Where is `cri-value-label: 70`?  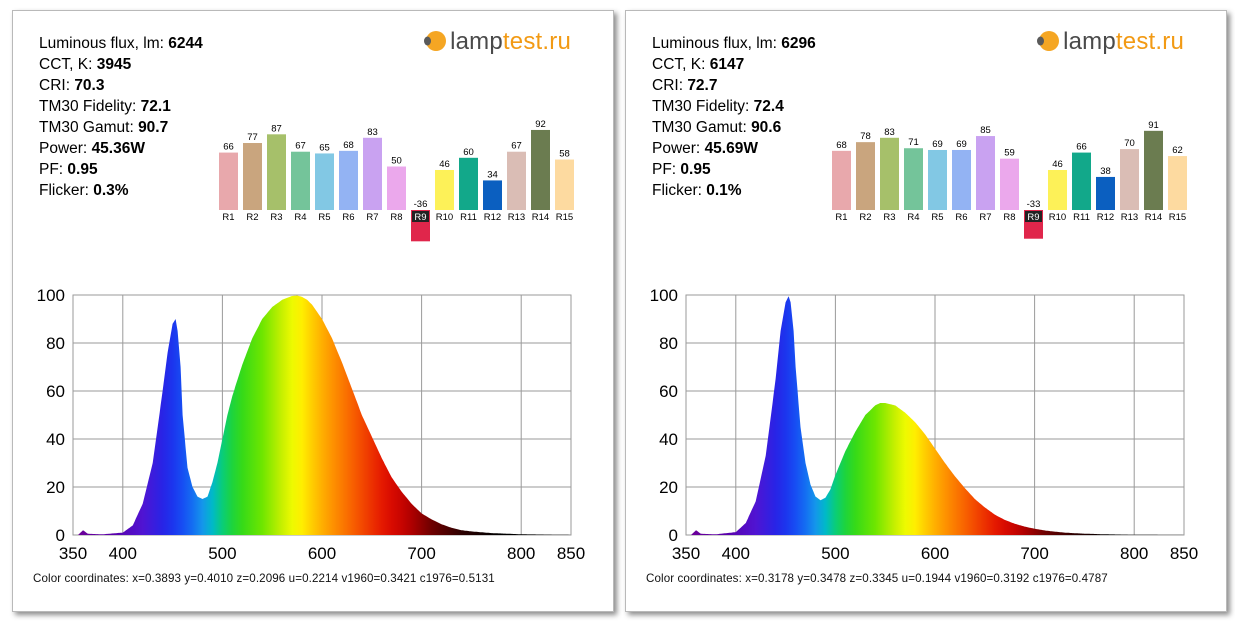 cri-value-label: 70 is located at coordinates (1129, 143).